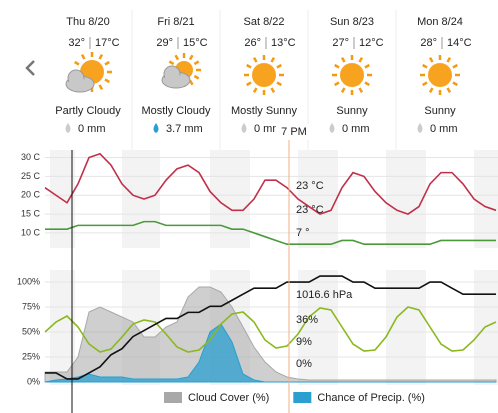 The height and width of the screenshot is (413, 498). What do you see at coordinates (88, 111) in the screenshot?
I see `condition: Partly Cloudy` at bounding box center [88, 111].